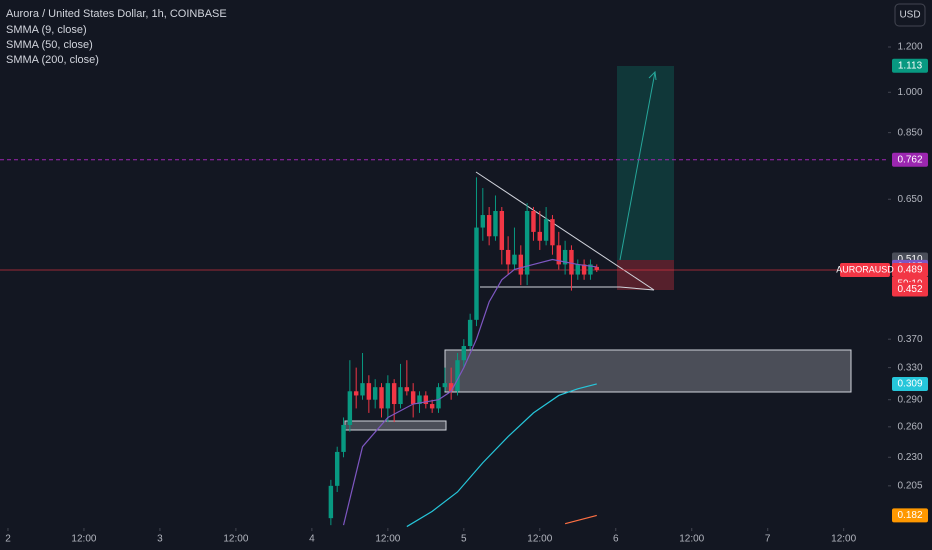  I want to click on currency: USD, so click(909, 15).